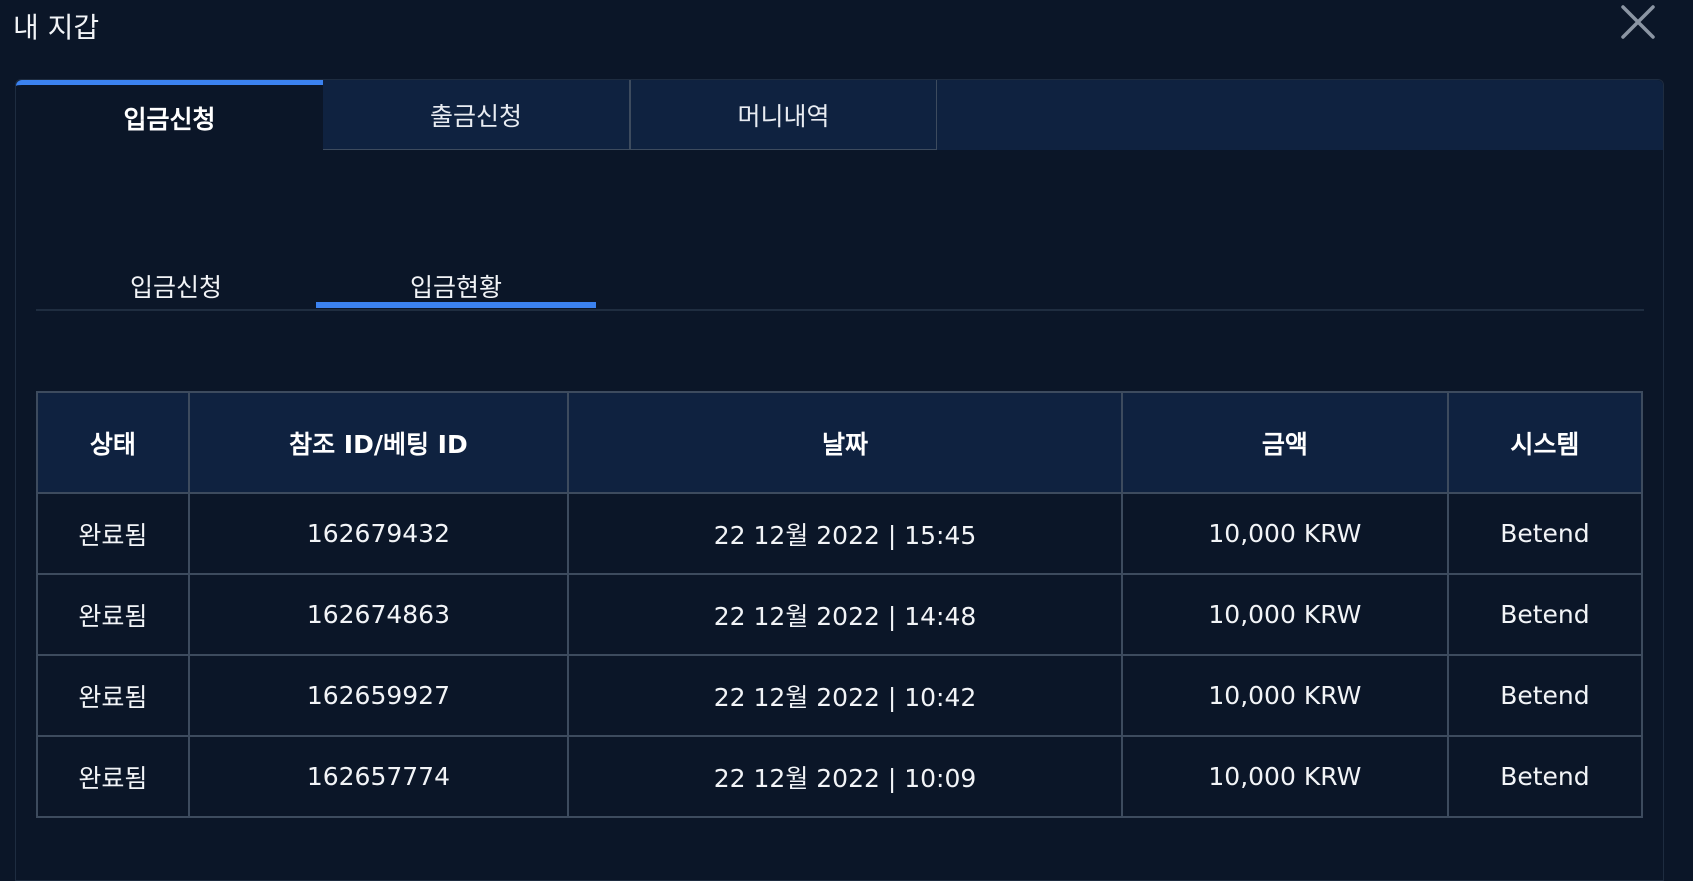 This screenshot has height=881, width=1693. What do you see at coordinates (845, 442) in the screenshot?
I see `column-header: 날짜` at bounding box center [845, 442].